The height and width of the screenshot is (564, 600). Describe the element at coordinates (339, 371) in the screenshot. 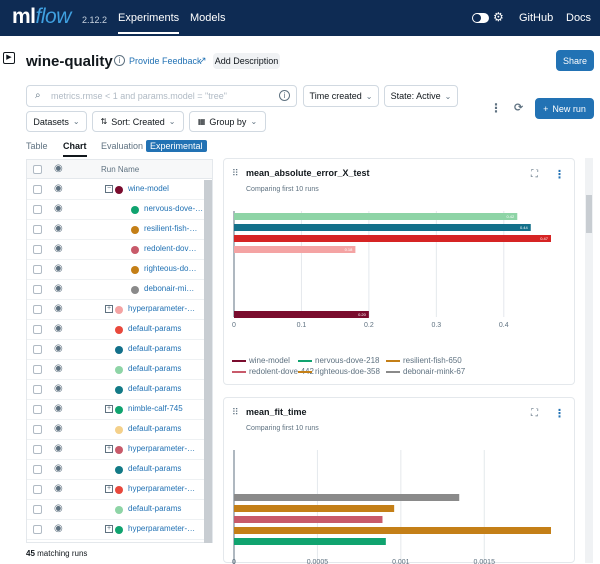

I see `legend-item: righteous-doe-358` at that location.